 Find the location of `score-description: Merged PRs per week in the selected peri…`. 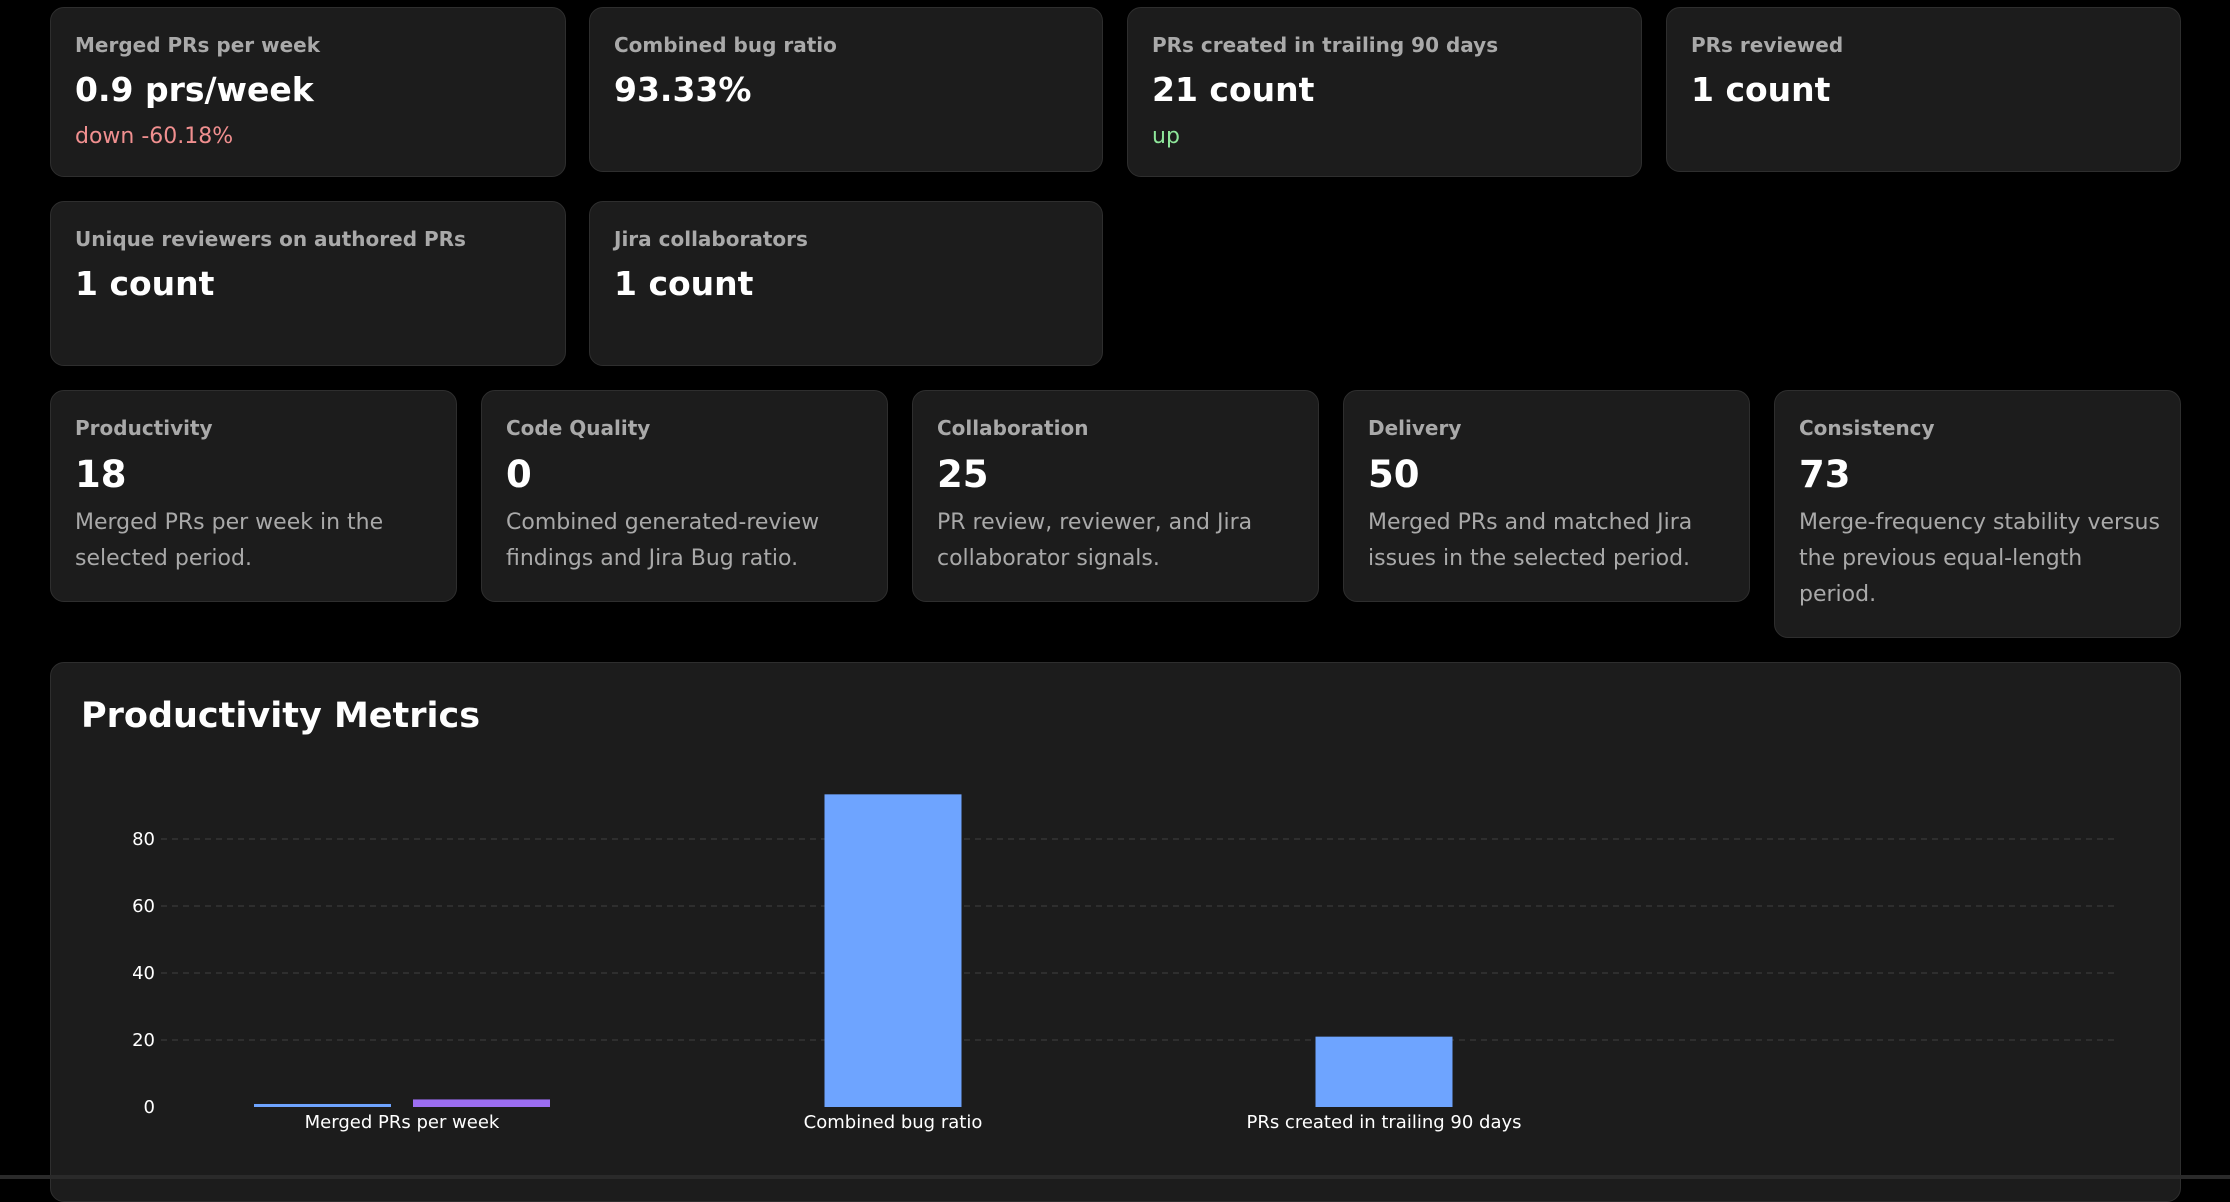

score-description: Merged PRs per week in the selected peri… is located at coordinates (229, 540).